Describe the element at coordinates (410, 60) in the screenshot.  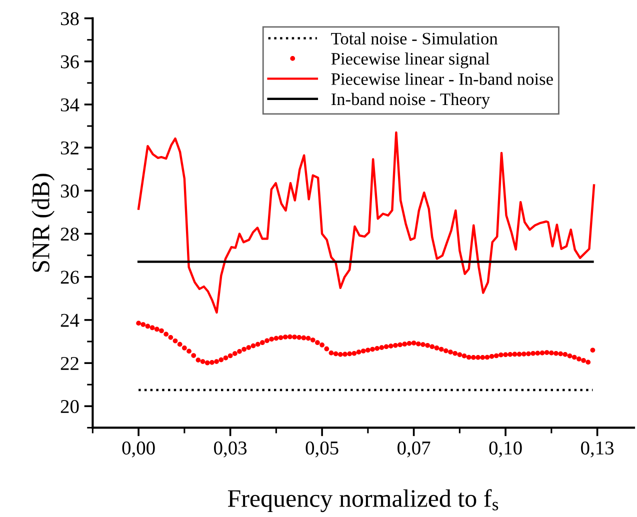
I see `legend-label: Piecewise linear signal` at that location.